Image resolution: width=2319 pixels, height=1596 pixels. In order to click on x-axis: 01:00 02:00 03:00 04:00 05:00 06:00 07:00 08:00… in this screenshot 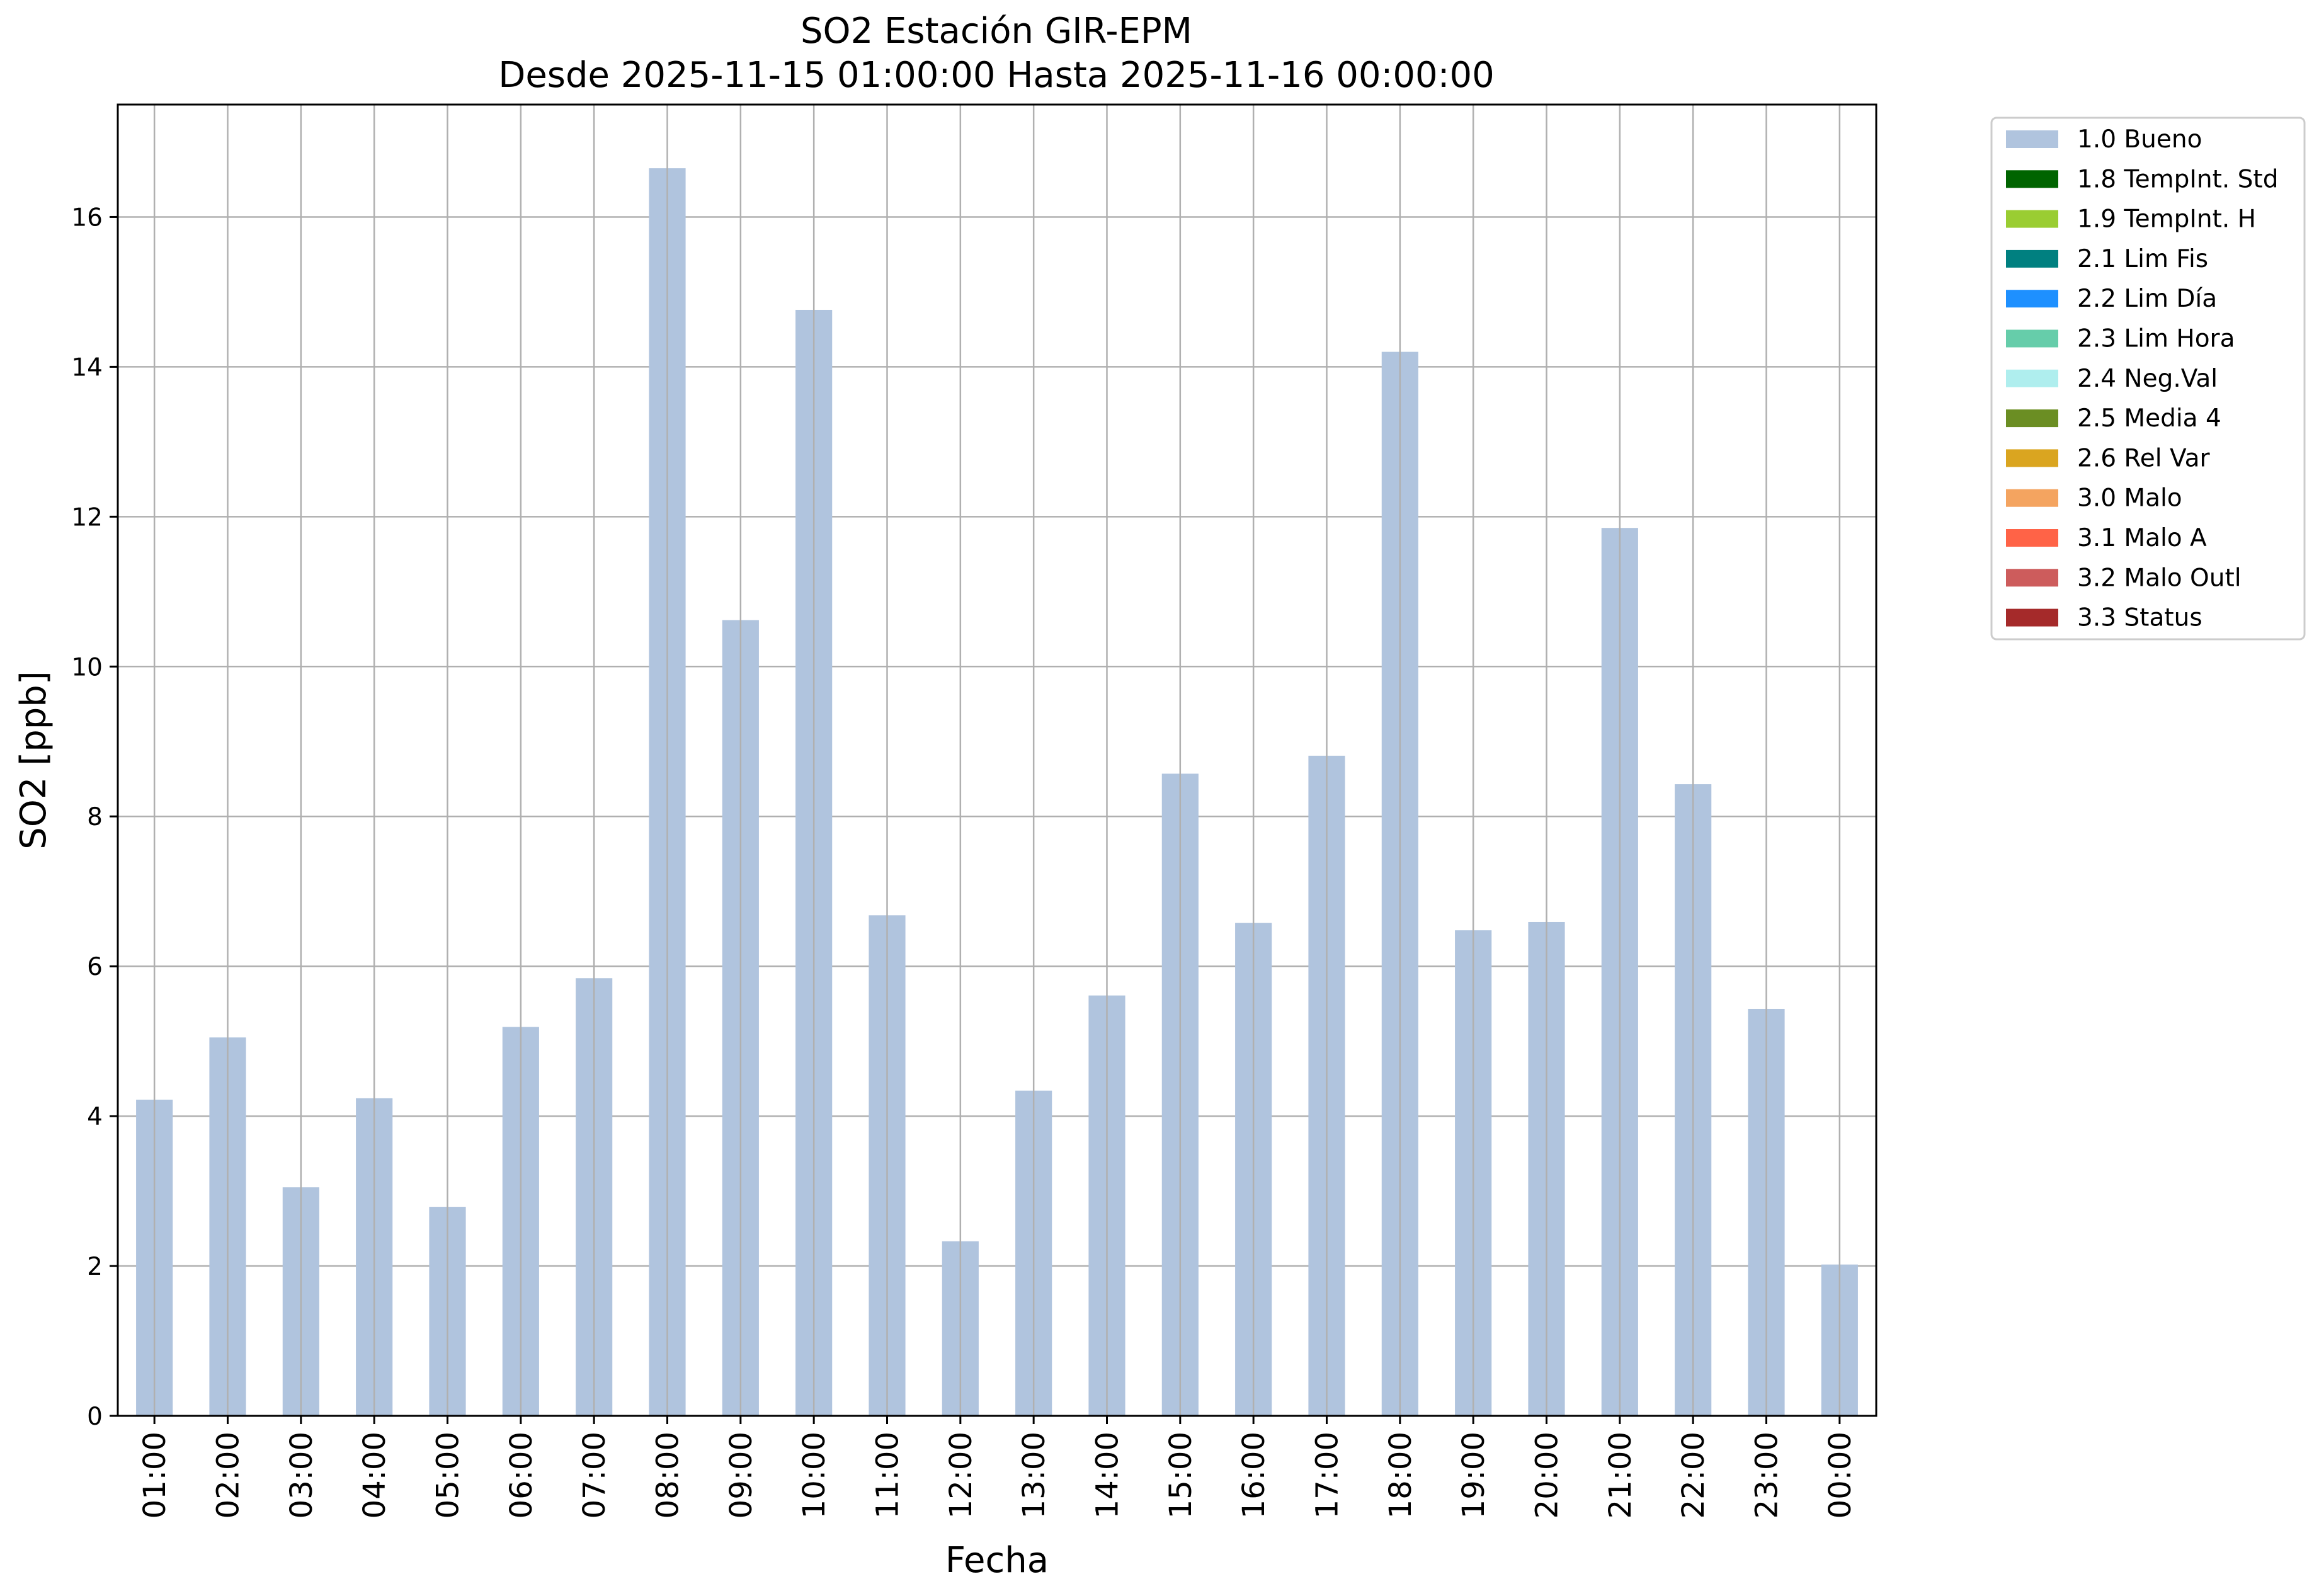, I will do `click(997, 1467)`.